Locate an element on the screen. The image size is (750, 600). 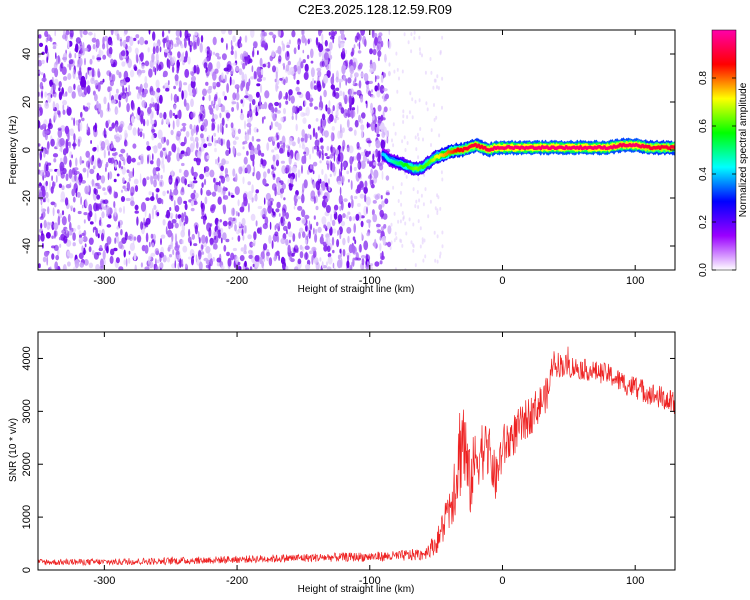
x-tick-label: 100 is located at coordinates (635, 581).